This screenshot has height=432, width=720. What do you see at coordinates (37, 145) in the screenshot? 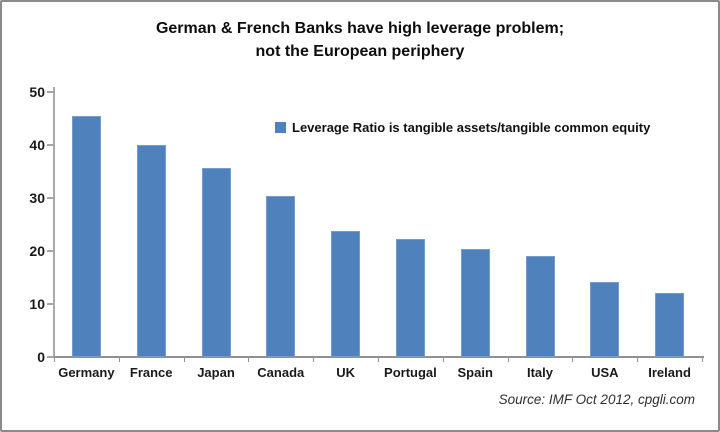
I see `y-tick-label-40: 40` at bounding box center [37, 145].